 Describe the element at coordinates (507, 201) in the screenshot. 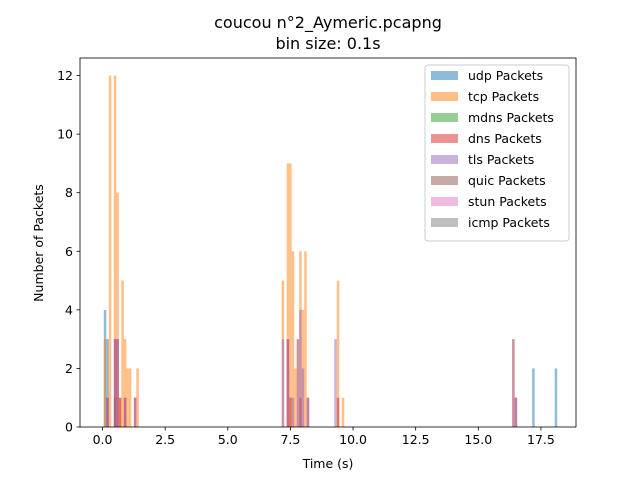

I see `legend-label: stun Packets` at that location.